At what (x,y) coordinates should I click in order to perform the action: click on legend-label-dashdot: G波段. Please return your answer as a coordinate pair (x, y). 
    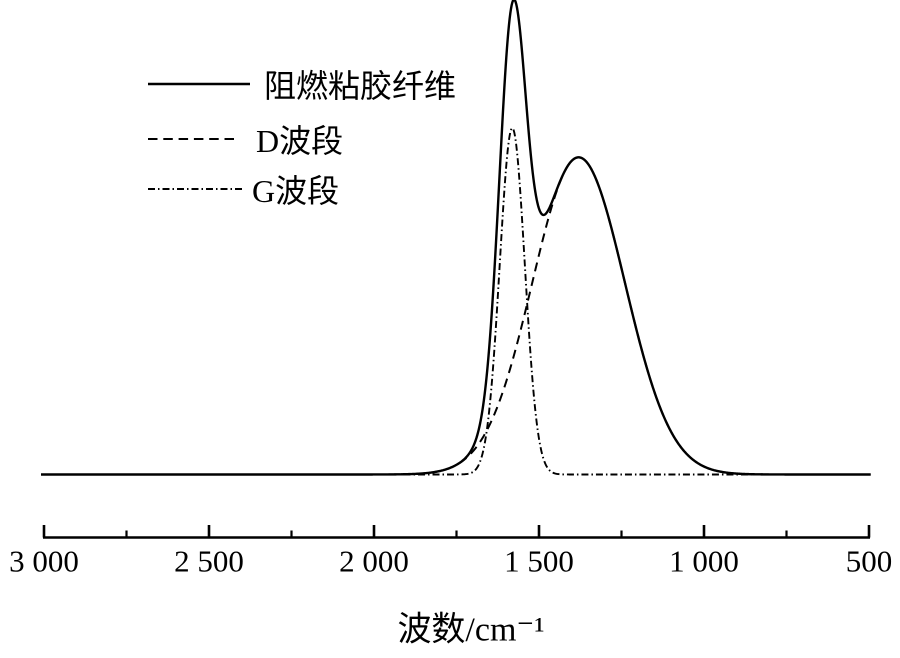
    Looking at the image, I should click on (295, 191).